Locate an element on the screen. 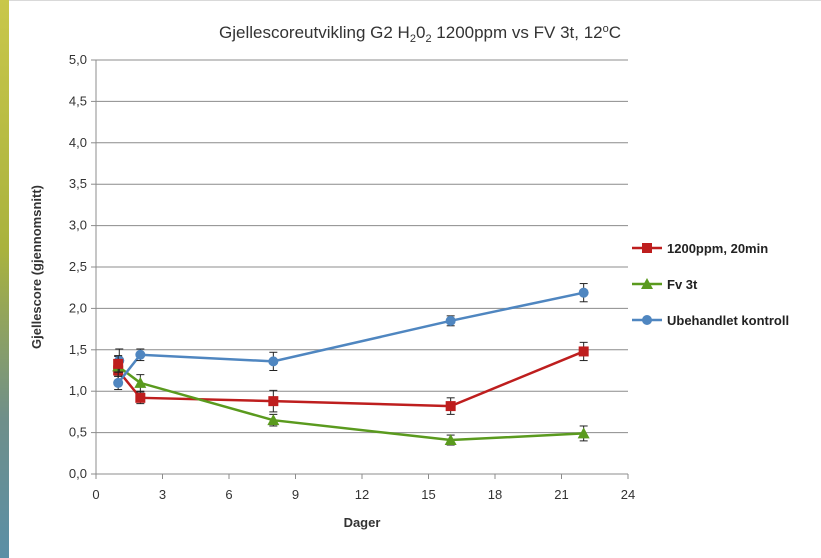 This screenshot has width=821, height=558. left-accent-bar is located at coordinates (4, 279).